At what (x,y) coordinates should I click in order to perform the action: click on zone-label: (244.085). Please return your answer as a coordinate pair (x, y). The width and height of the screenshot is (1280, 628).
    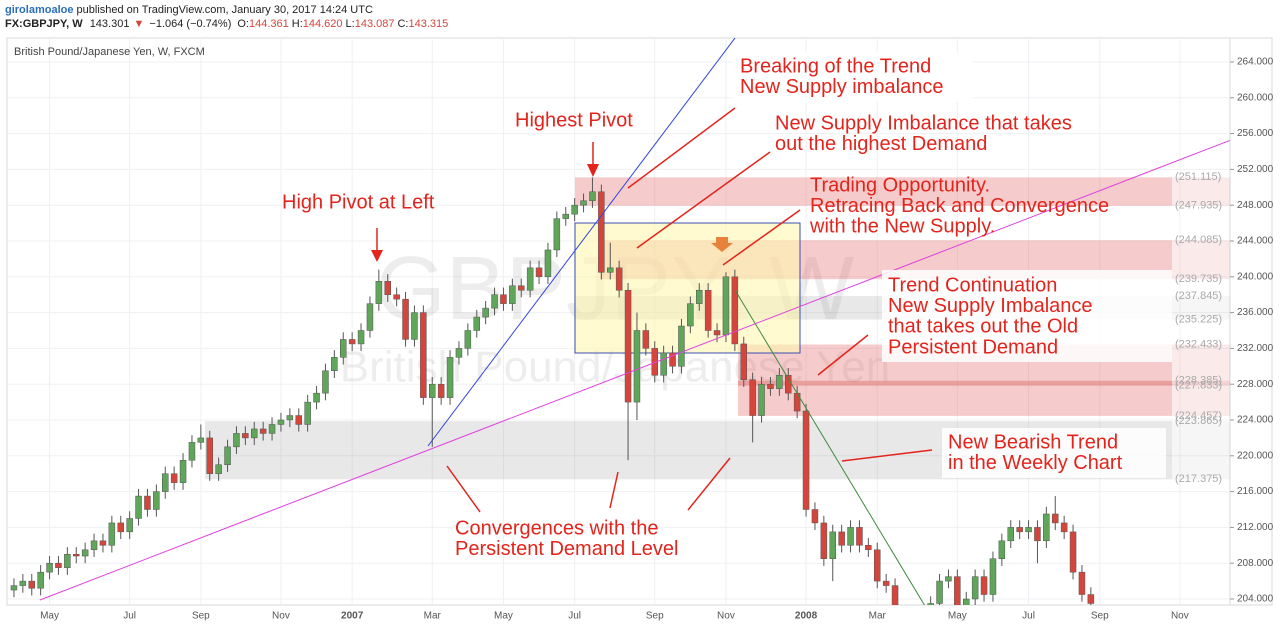
    Looking at the image, I should click on (1198, 240).